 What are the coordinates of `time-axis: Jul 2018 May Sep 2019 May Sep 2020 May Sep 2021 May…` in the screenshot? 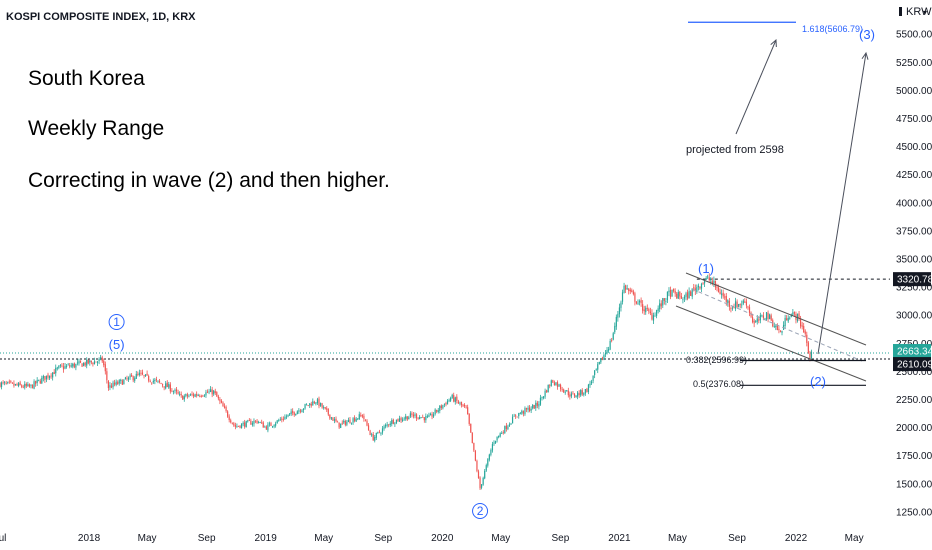 It's located at (432, 538).